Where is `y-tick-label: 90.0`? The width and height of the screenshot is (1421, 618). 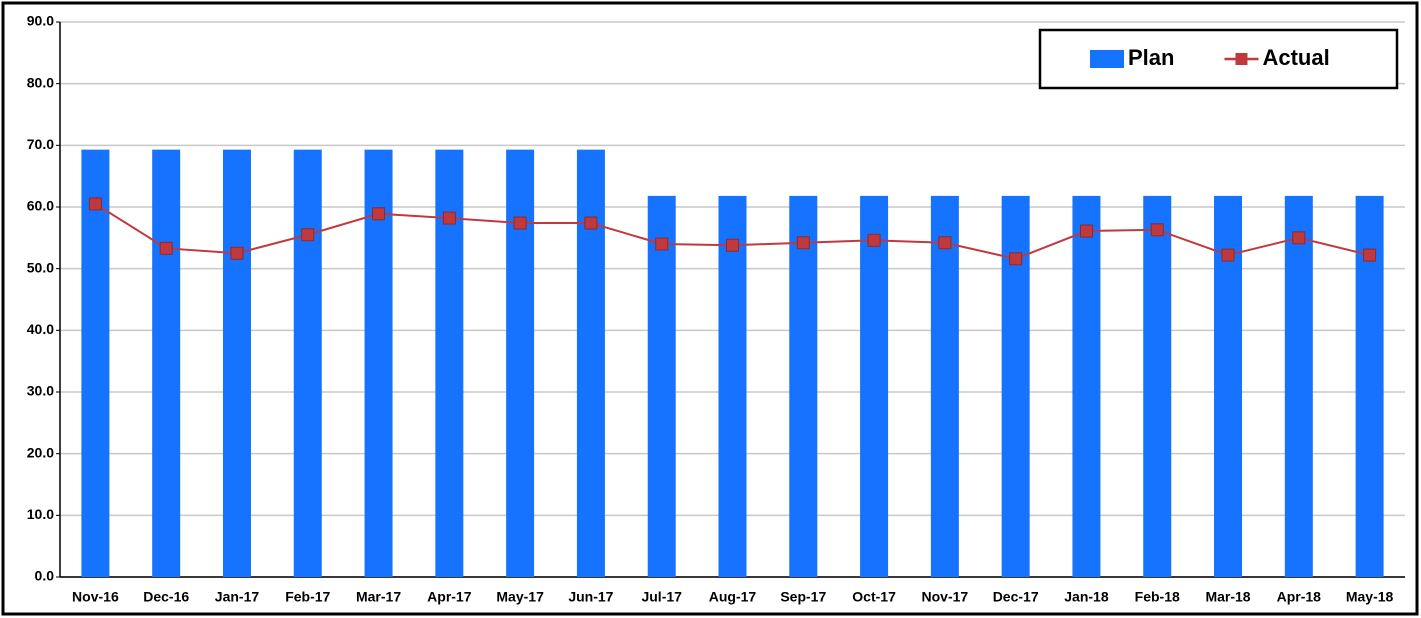
y-tick-label: 90.0 is located at coordinates (40, 21).